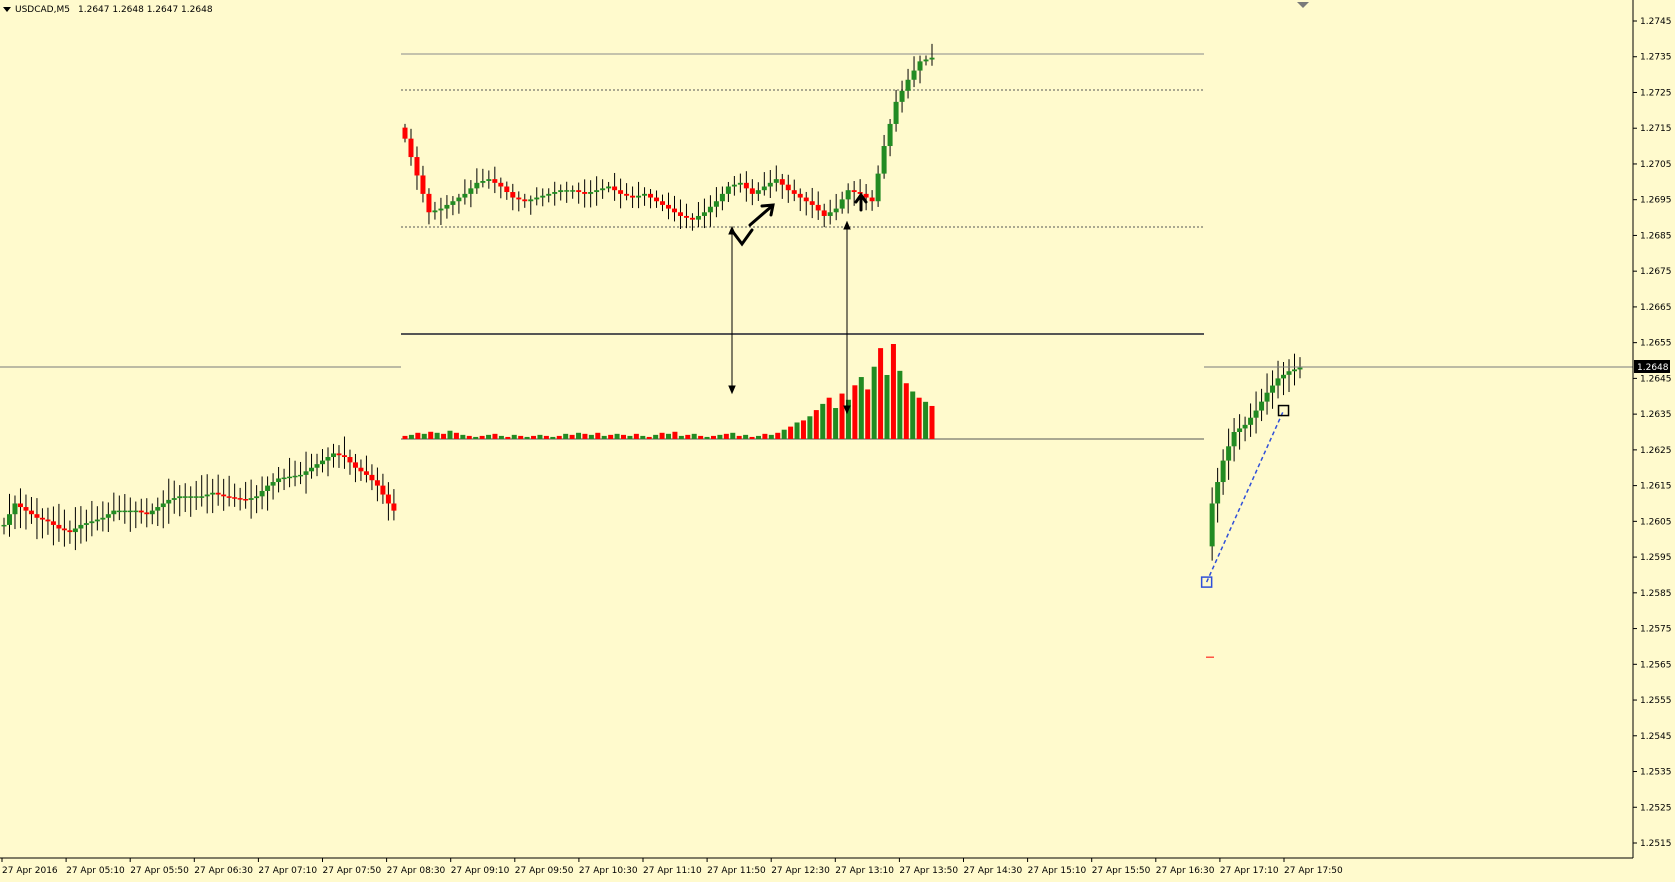 This screenshot has width=1675, height=886. I want to click on time-tick-label: 27 Apr 16:30, so click(1185, 871).